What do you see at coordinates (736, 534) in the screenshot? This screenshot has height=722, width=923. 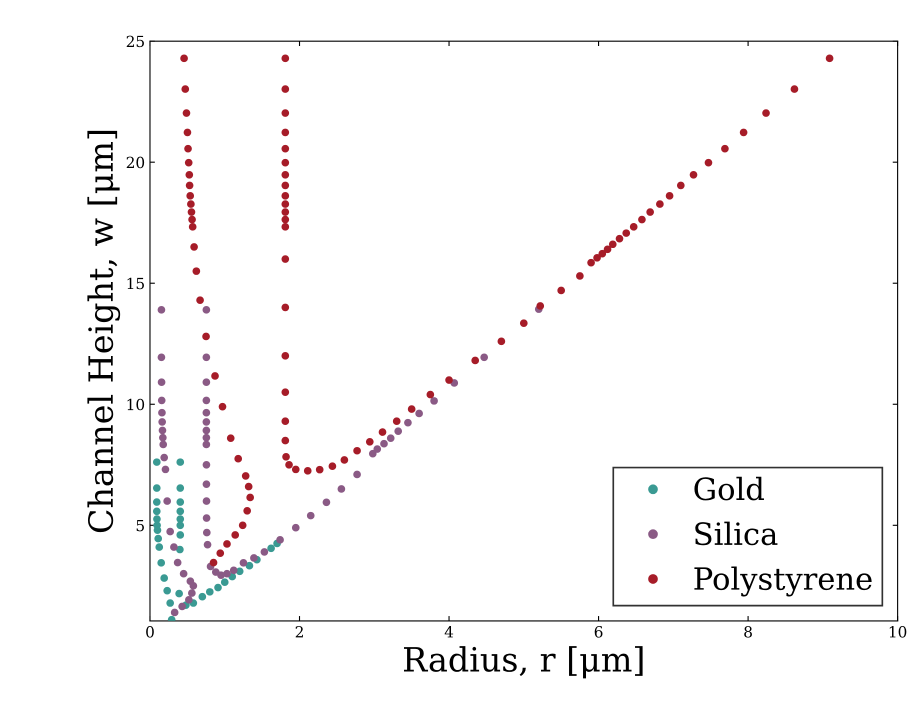 I see `legend-label: Silica` at bounding box center [736, 534].